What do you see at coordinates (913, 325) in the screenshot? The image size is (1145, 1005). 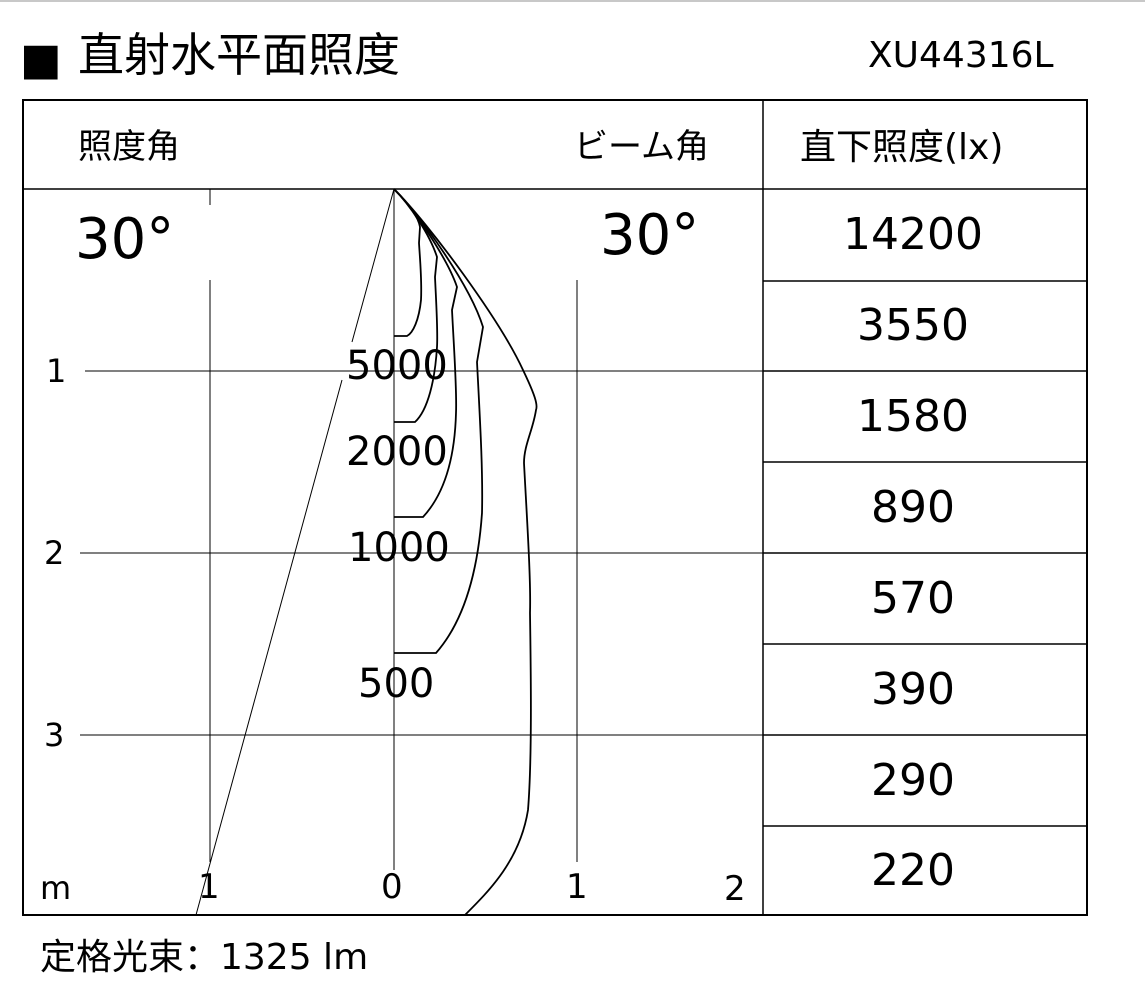 I see `table-cell-illuminance: 3550` at bounding box center [913, 325].